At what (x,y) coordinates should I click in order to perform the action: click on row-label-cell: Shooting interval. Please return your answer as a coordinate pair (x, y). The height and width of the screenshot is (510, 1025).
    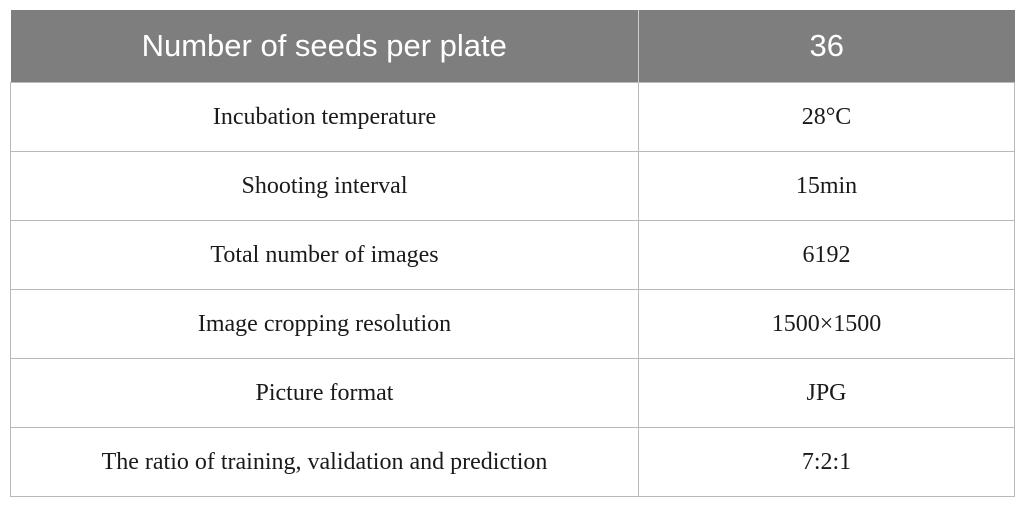
    Looking at the image, I should click on (324, 186).